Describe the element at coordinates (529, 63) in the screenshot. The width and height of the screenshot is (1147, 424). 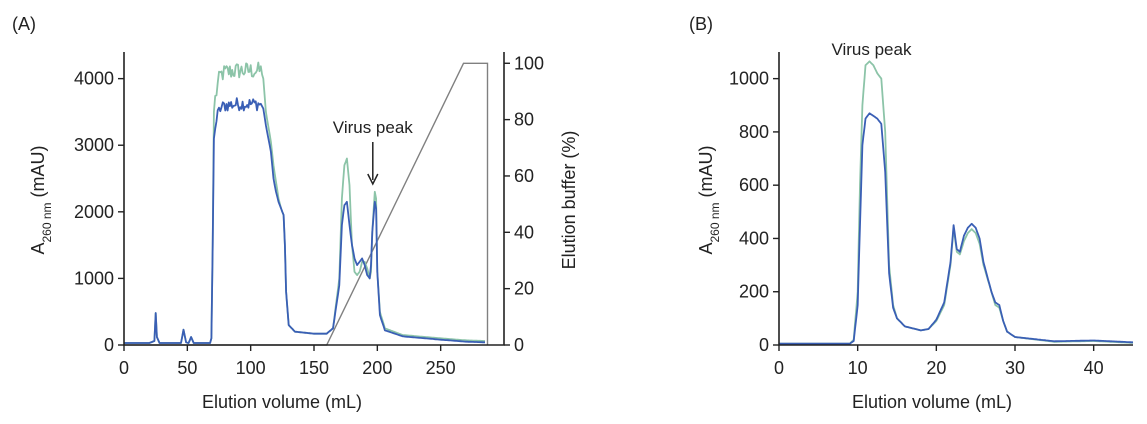
I see `y2-tick-label: 100` at that location.